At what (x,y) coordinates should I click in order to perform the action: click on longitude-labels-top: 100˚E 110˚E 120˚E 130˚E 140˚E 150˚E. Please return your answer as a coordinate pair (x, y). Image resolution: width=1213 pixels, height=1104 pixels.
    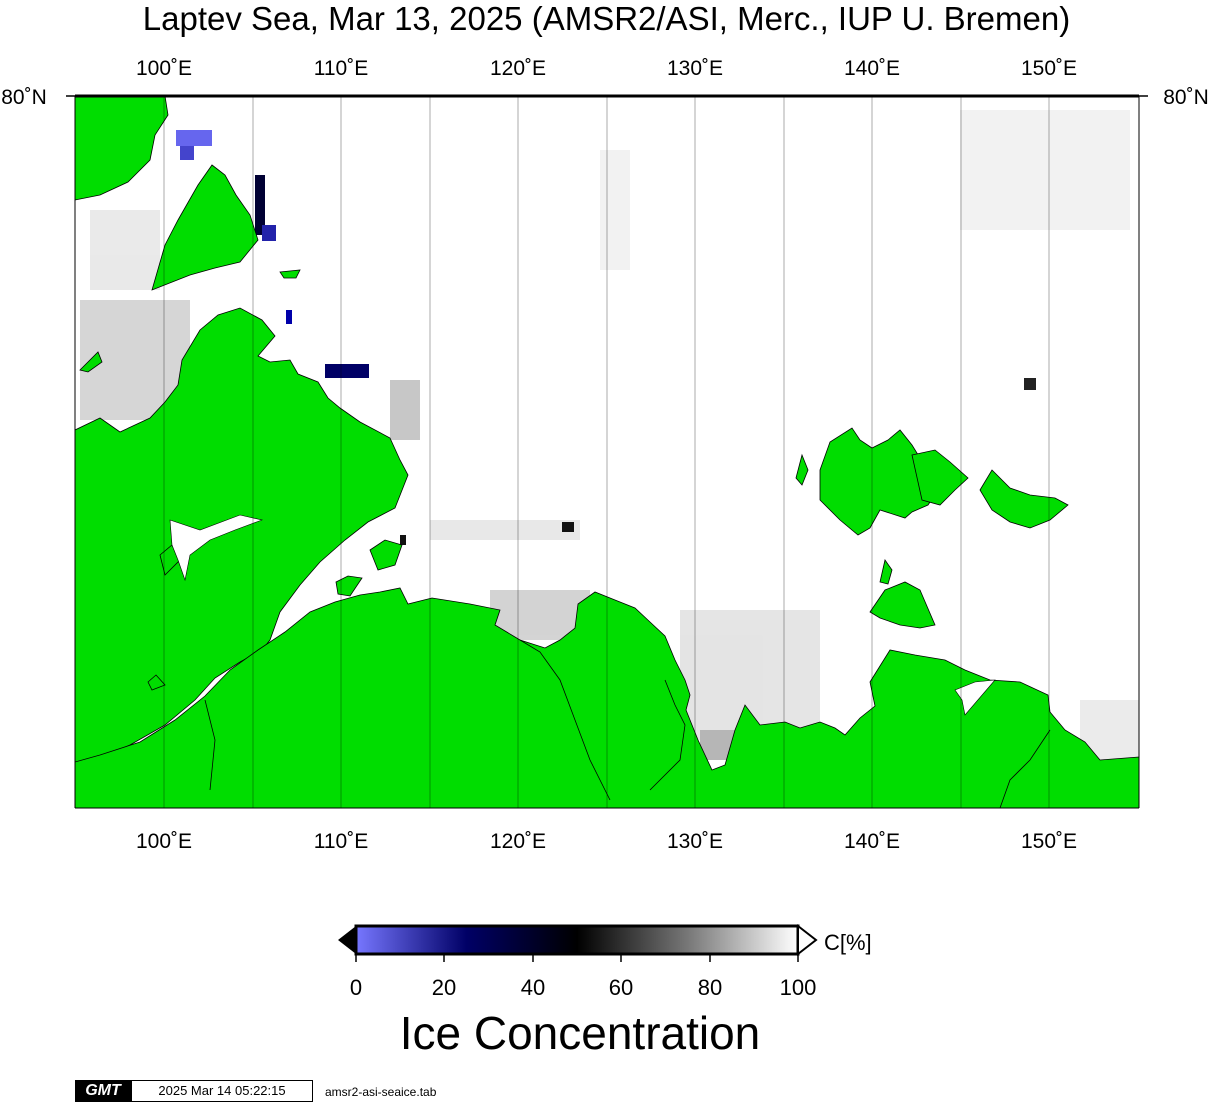
    Looking at the image, I should click on (606, 68).